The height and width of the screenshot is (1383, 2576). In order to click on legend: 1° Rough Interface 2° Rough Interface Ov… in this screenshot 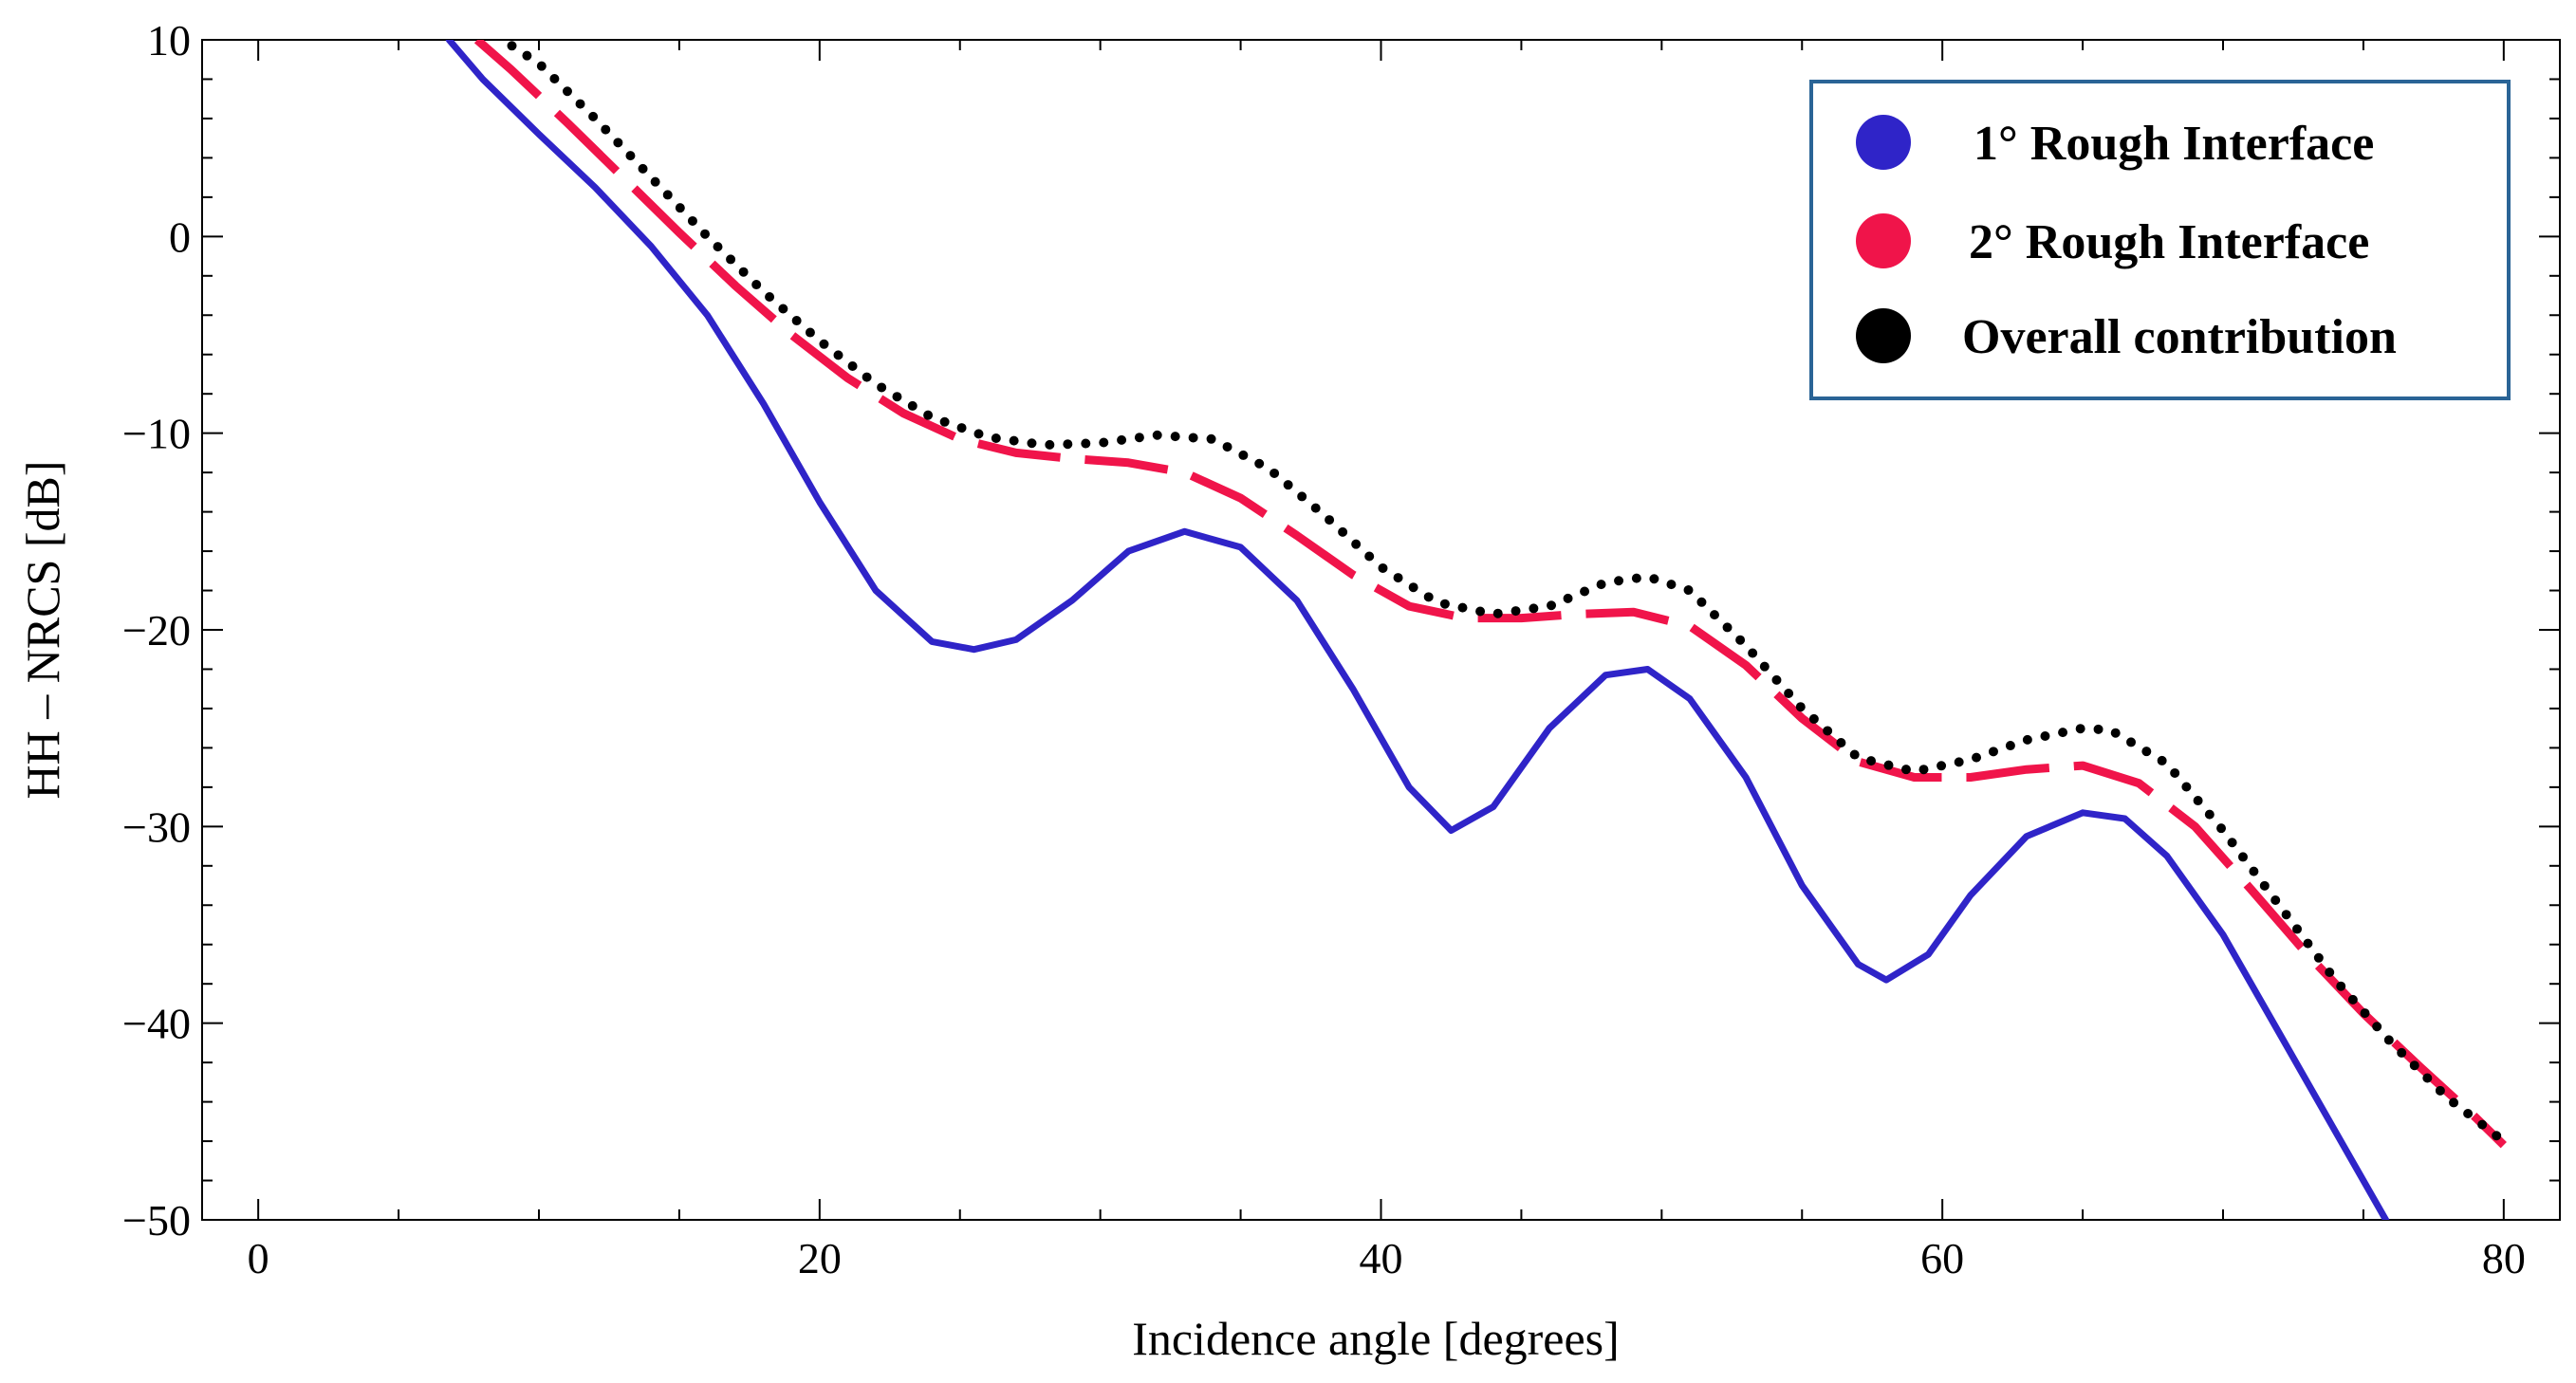, I will do `click(2160, 240)`.